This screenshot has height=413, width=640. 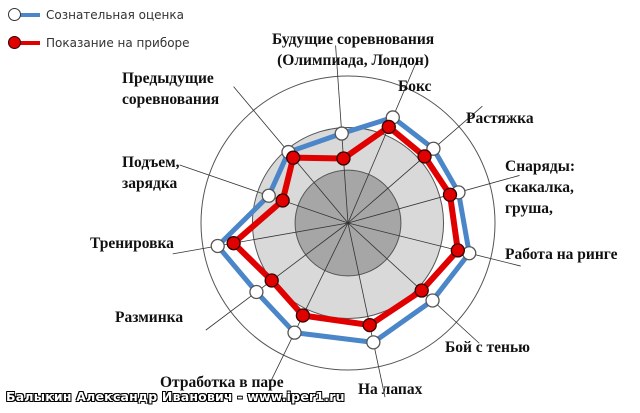 What do you see at coordinates (171, 99) in the screenshot?
I see `label-line: соревнования` at bounding box center [171, 99].